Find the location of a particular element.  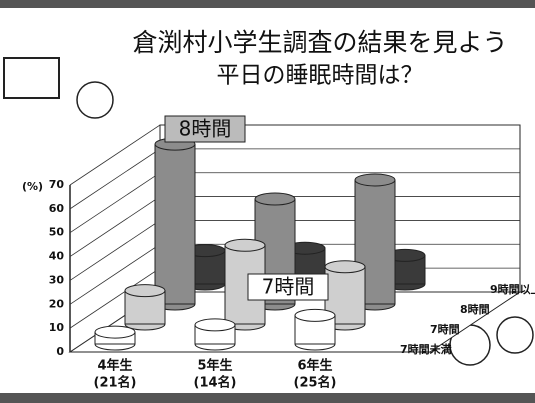

chart-title: 倉渕村小学生調査の結果を見よう is located at coordinates (319, 42).